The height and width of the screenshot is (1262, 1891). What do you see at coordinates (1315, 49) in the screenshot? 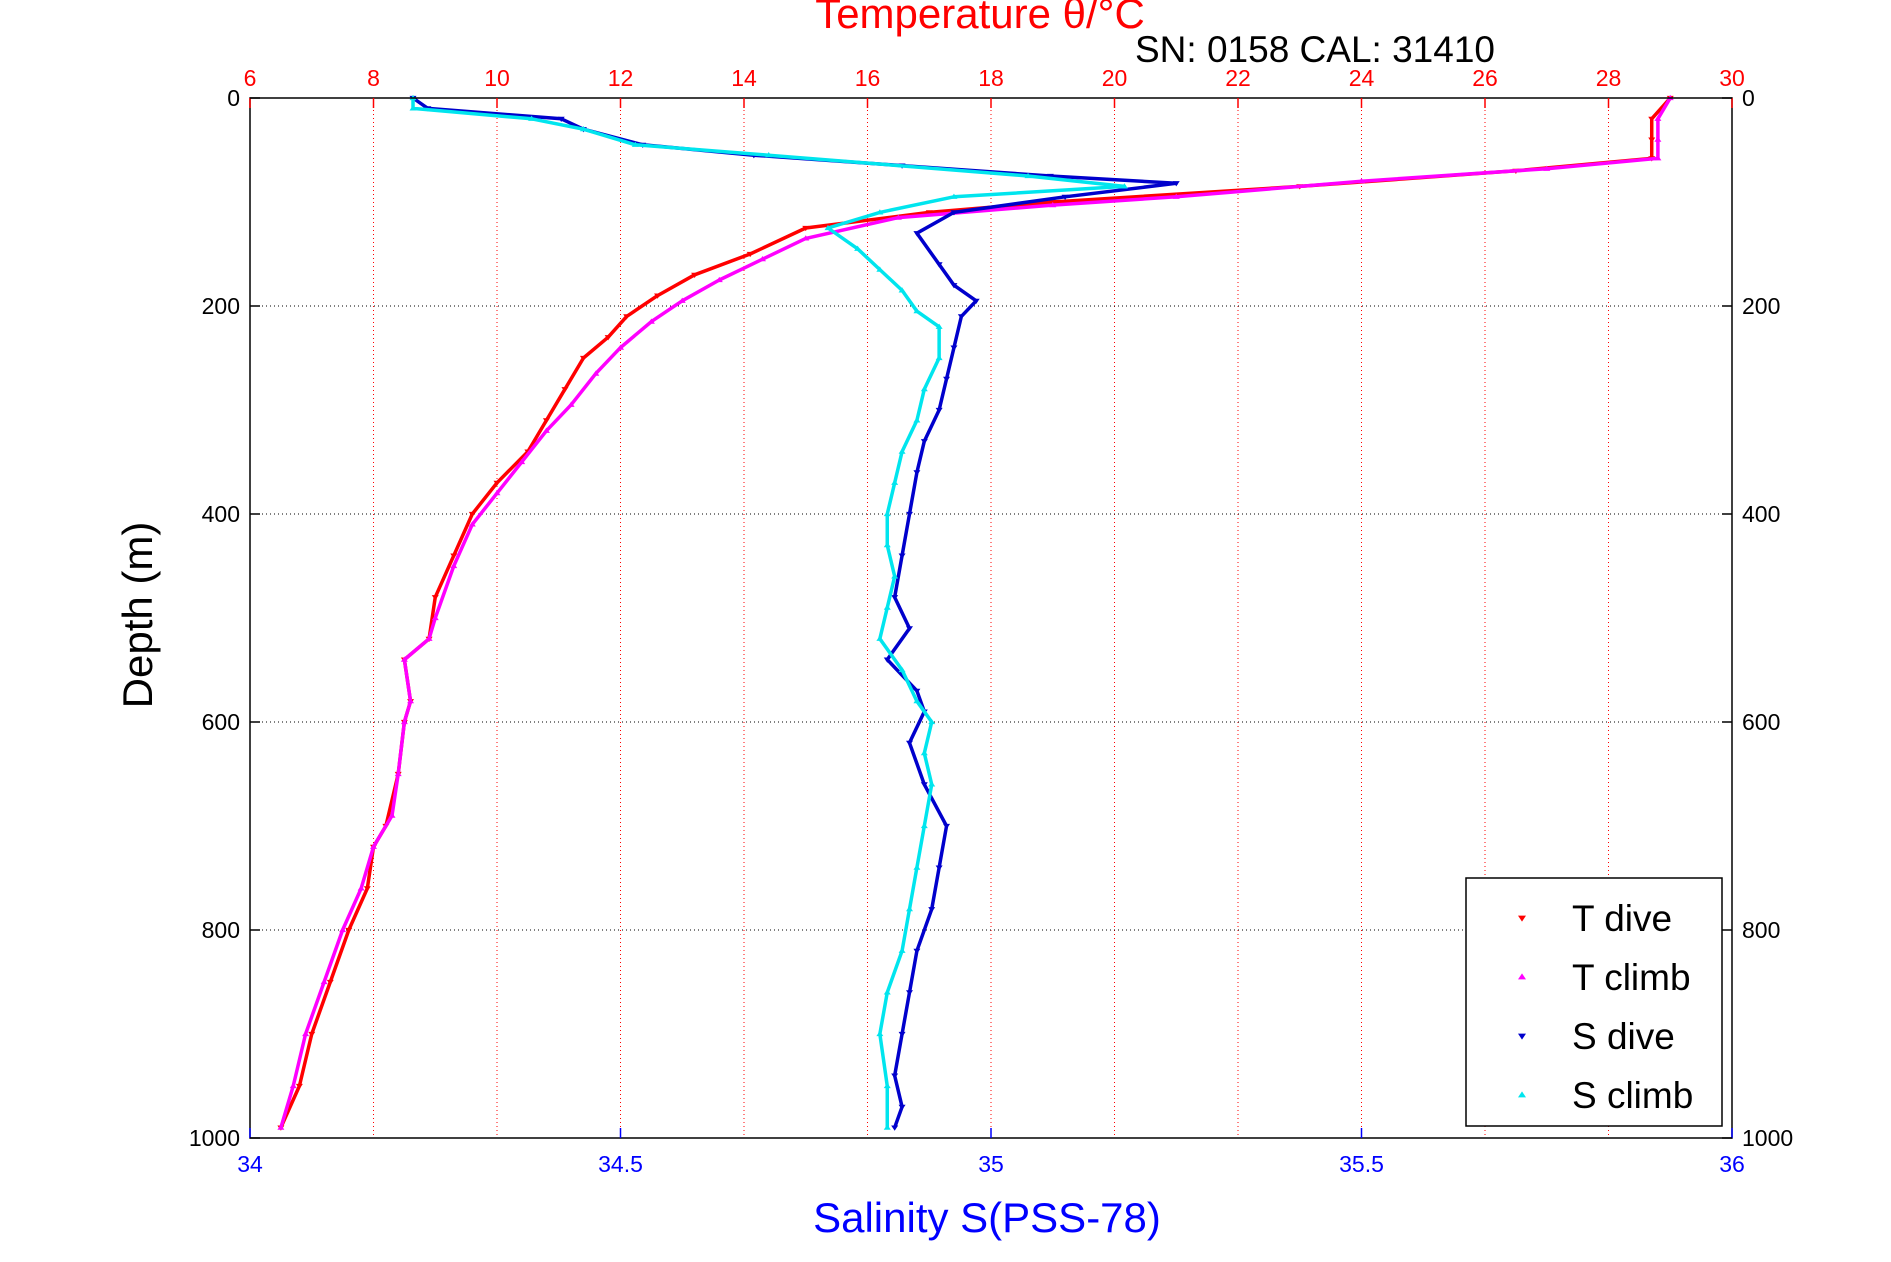
I see `chart-subtitle: SN: 0158 CAL: 31410` at bounding box center [1315, 49].